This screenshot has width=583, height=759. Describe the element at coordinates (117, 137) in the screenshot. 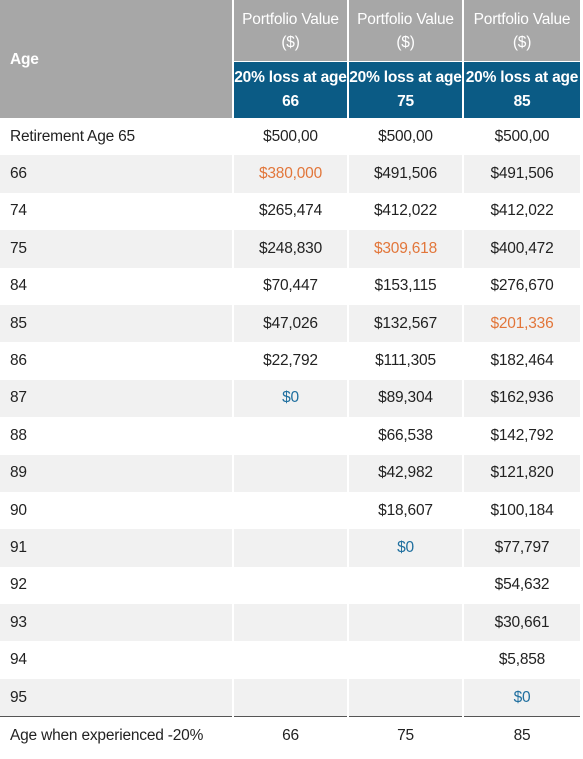

I see `row-label: Retirement Age 65` at that location.